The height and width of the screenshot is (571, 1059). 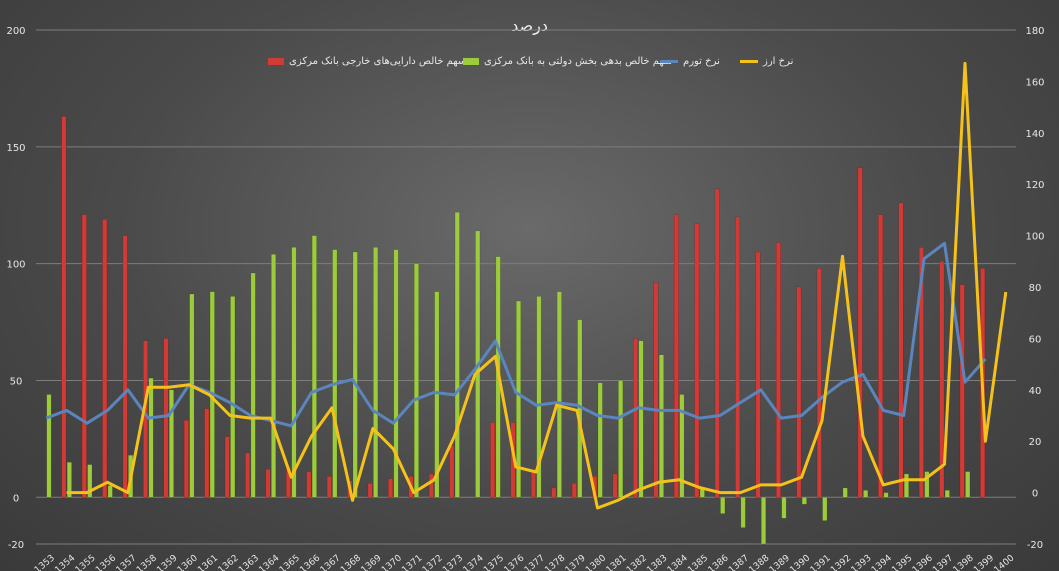 I want to click on right-axis-tick-label: 0, so click(x=1035, y=494).